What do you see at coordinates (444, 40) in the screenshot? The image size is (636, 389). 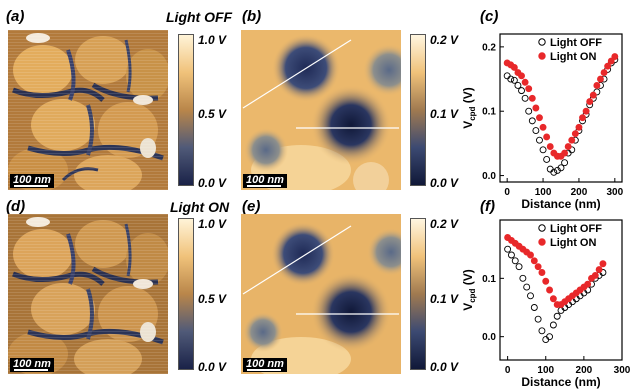 I see `colorbar-b-tick-max: 0.2 V` at bounding box center [444, 40].